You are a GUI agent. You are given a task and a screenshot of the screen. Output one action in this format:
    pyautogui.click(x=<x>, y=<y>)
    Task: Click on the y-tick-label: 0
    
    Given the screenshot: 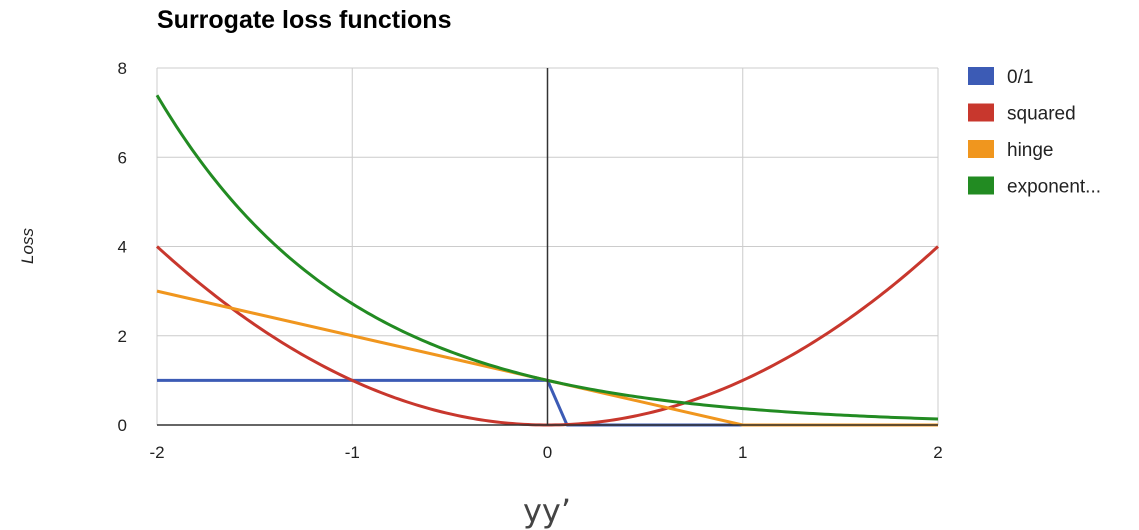 What is the action you would take?
    pyautogui.click(x=122, y=425)
    